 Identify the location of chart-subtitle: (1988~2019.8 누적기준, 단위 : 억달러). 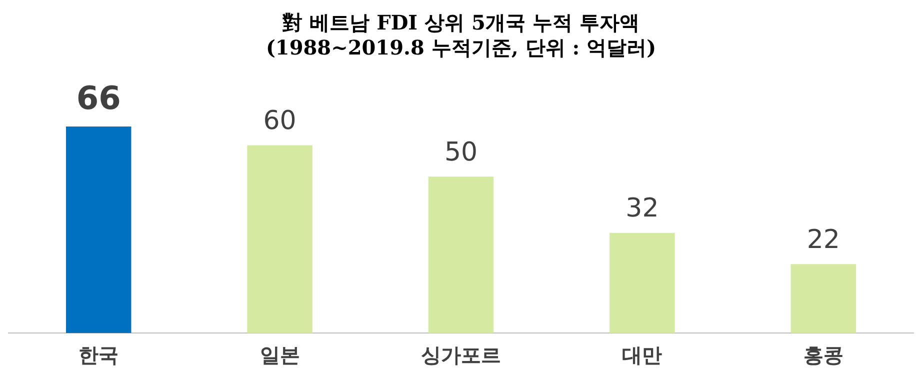
(461, 48).